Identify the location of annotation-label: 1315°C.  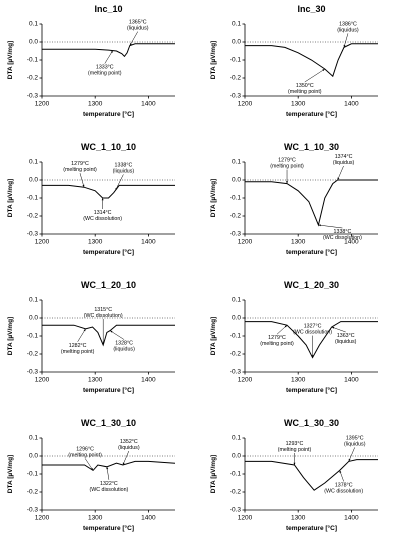
(103, 310).